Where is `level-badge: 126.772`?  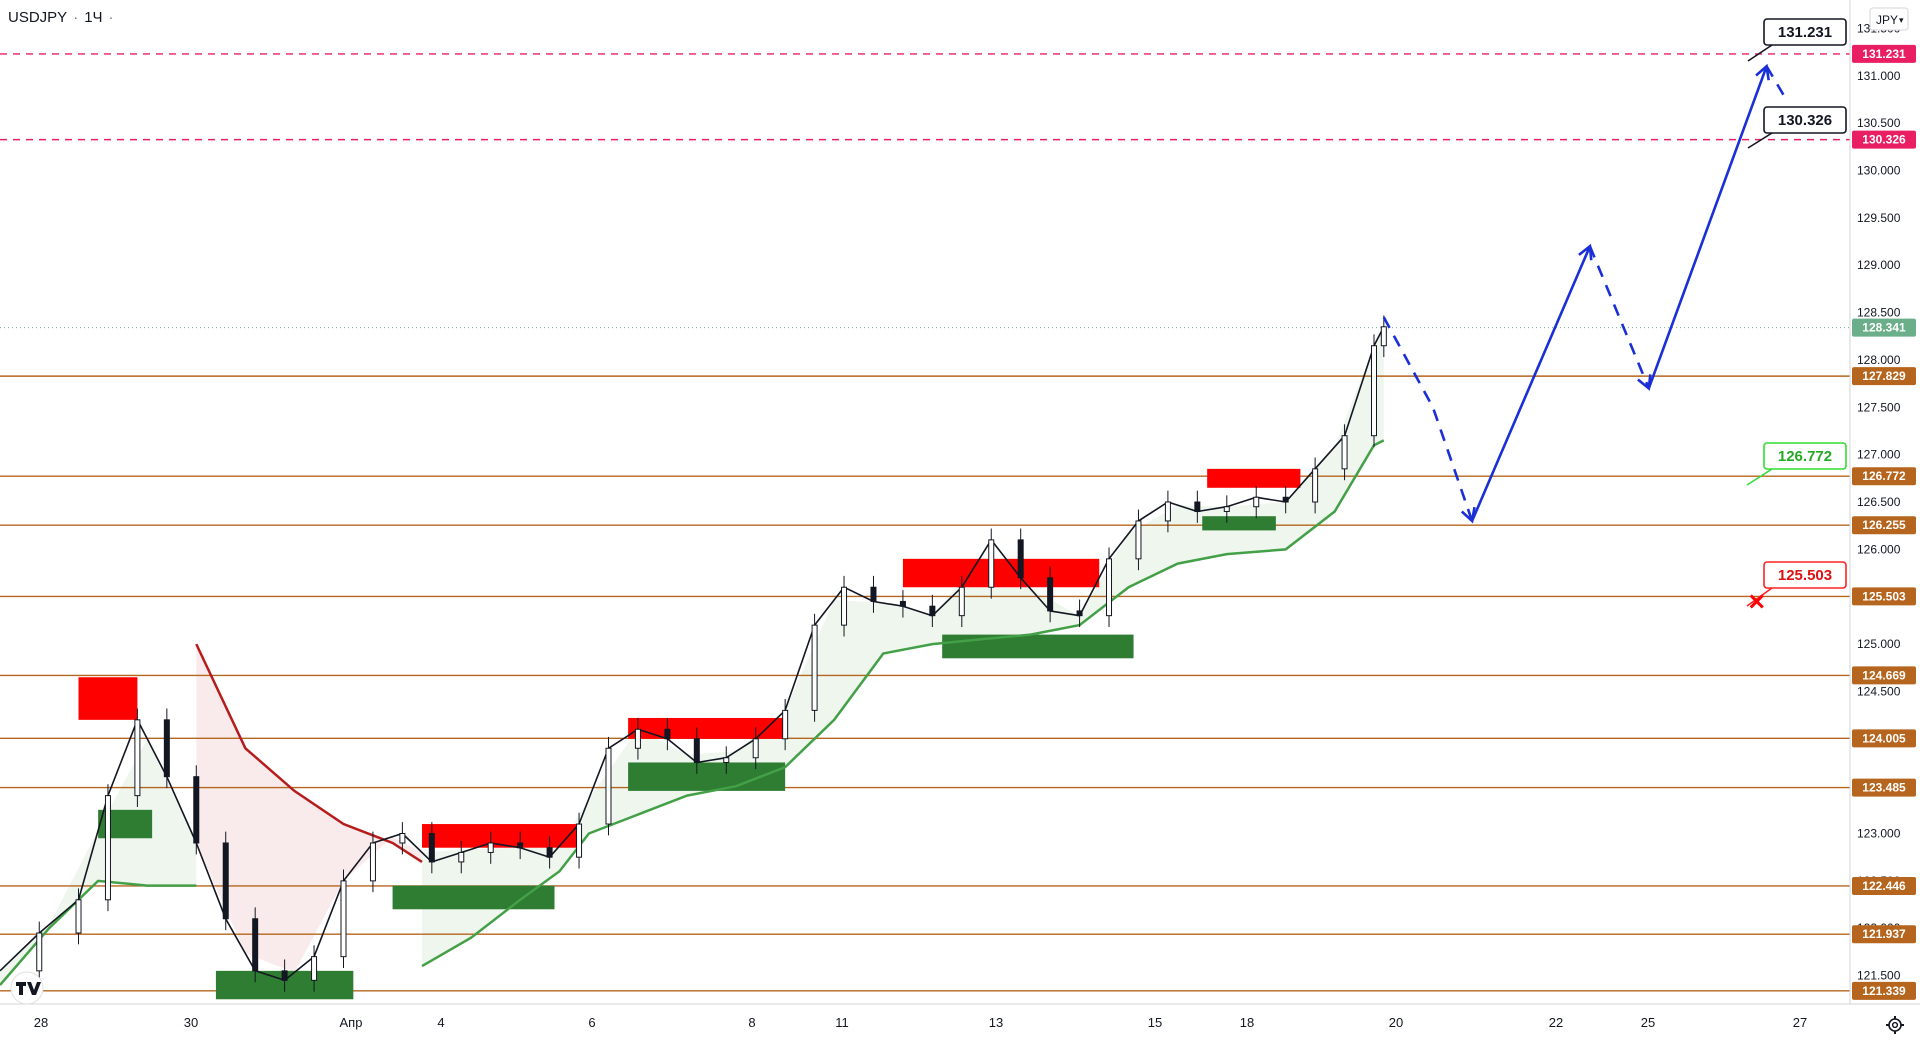 level-badge: 126.772 is located at coordinates (1884, 476).